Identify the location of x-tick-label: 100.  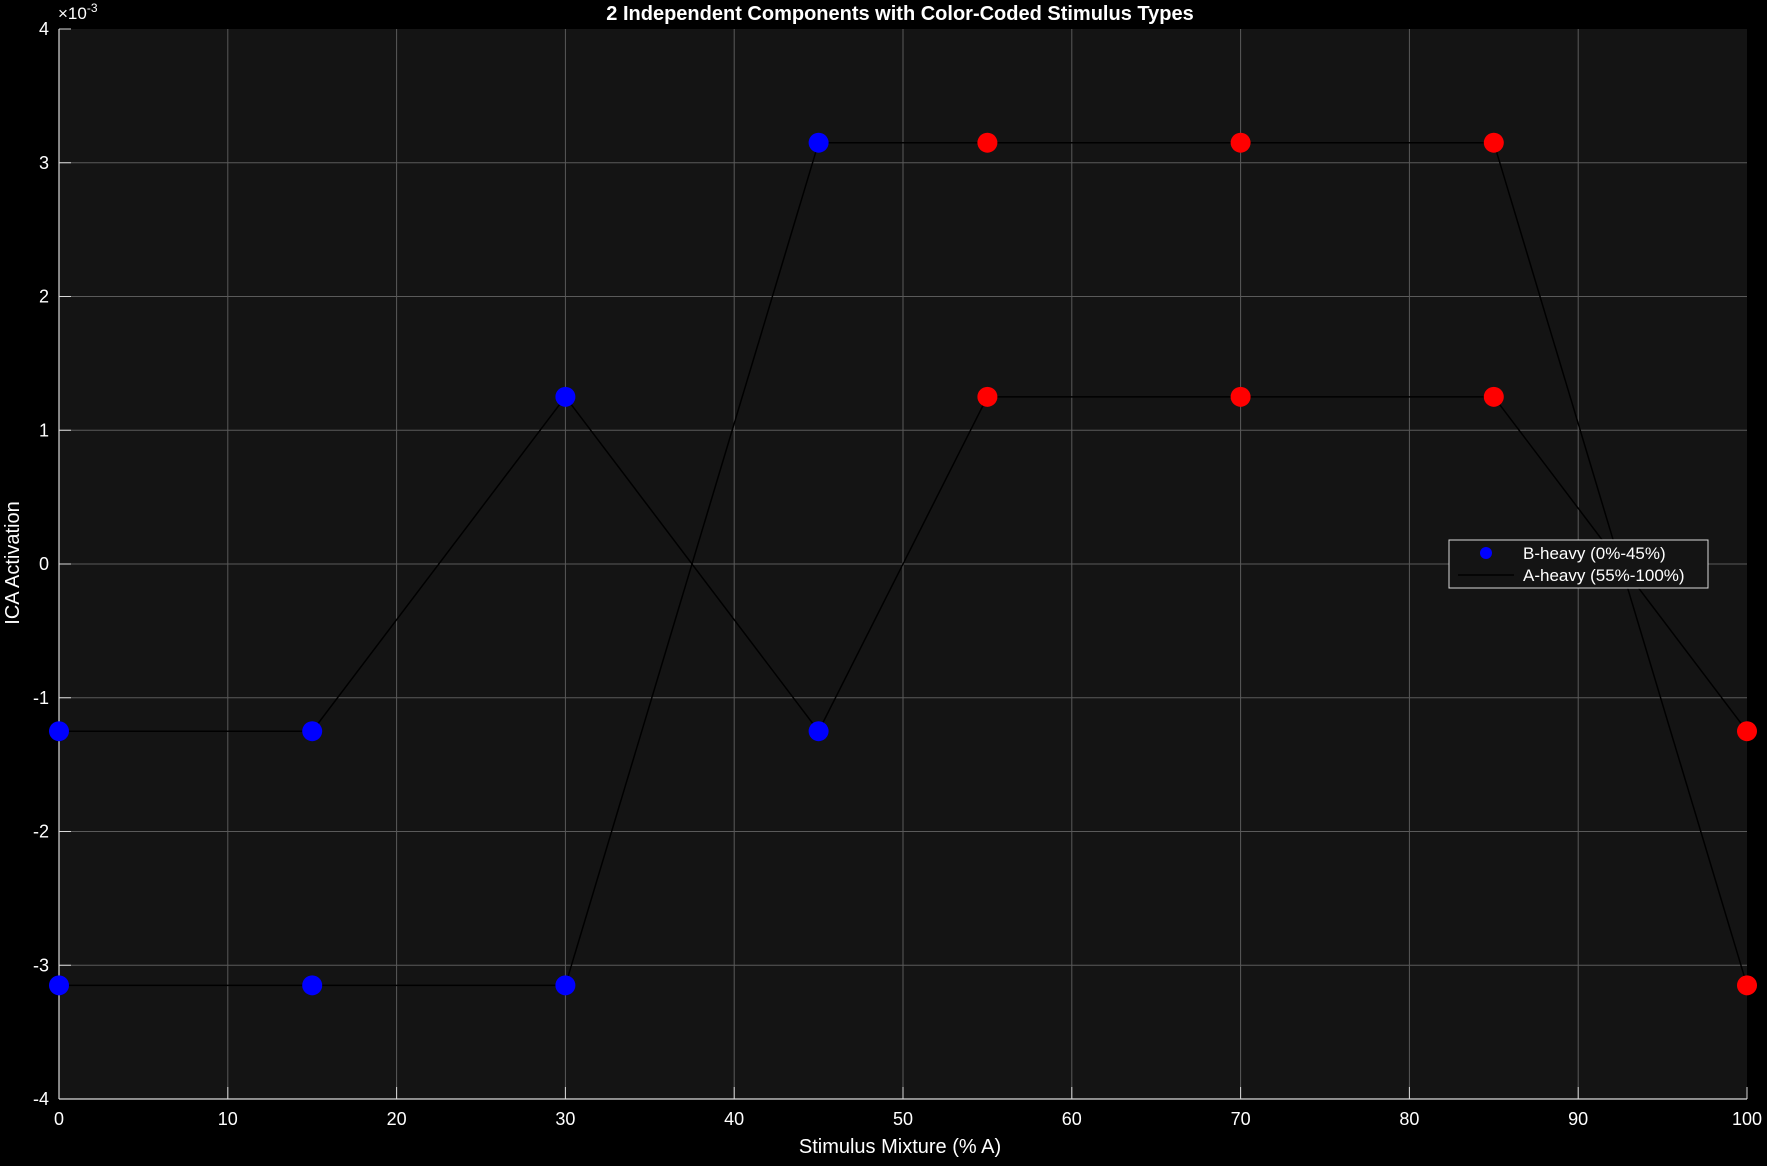
(1747, 1119).